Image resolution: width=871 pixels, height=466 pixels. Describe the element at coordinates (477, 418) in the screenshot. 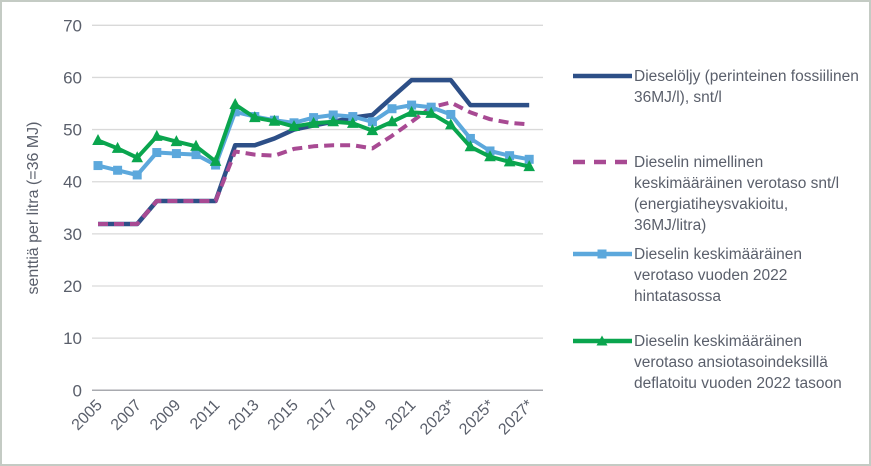

I see `x-tick-label: 2025*` at that location.